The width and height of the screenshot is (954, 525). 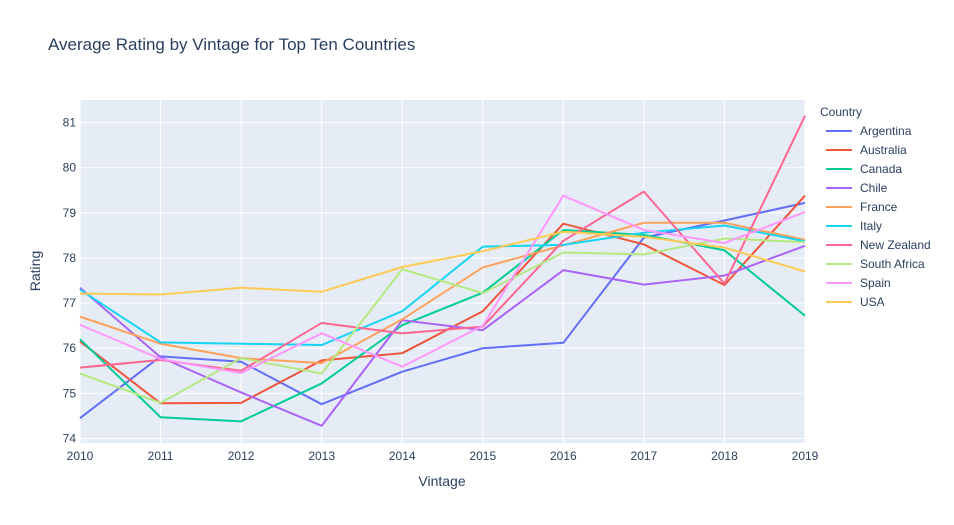 I want to click on legend-label: Australia, so click(x=883, y=150).